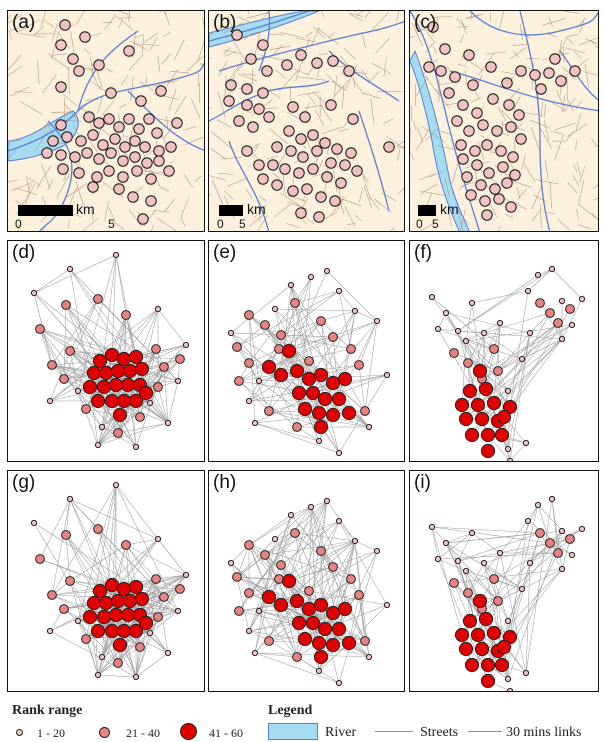  Describe the element at coordinates (242, 224) in the screenshot. I see `scale-five-b: 5` at that location.